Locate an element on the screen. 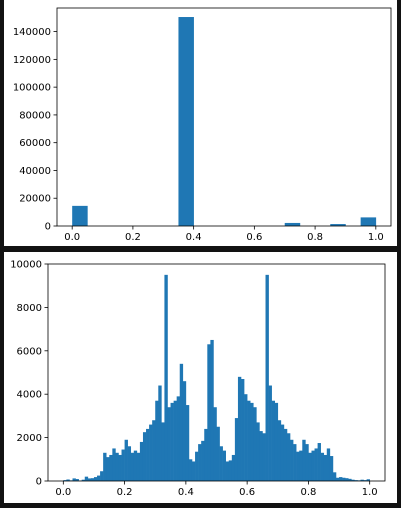 This screenshot has width=401, height=508. y-tick-label: 8000 is located at coordinates (29, 308).